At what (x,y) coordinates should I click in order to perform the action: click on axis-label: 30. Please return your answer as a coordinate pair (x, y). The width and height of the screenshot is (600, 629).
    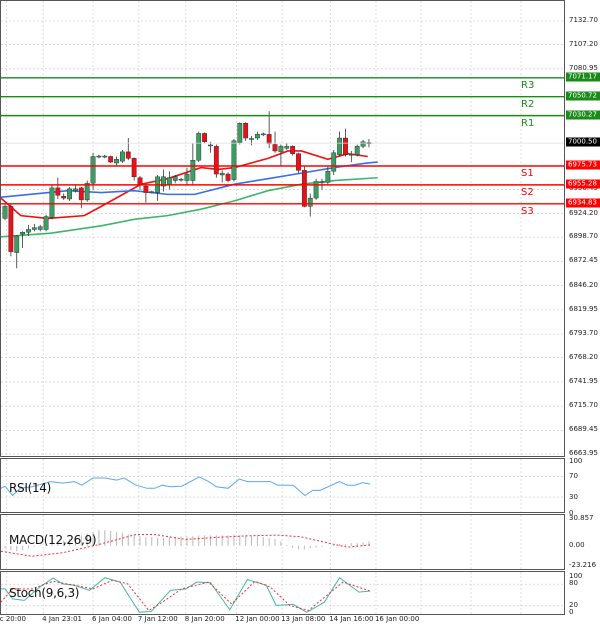
    Looking at the image, I should click on (573, 497).